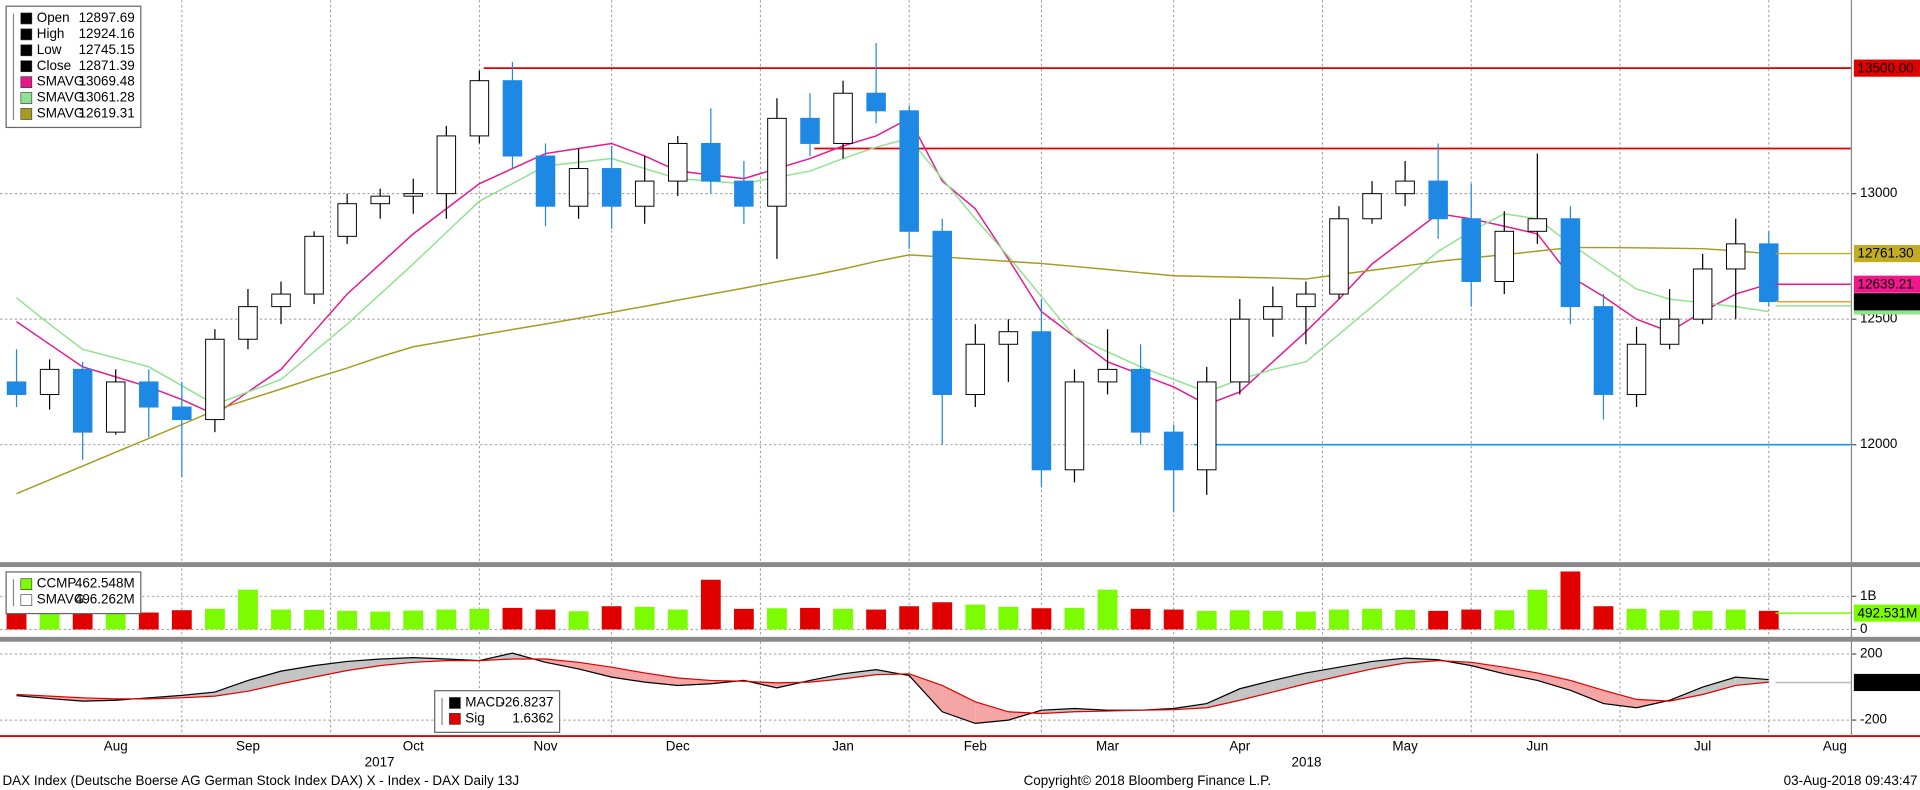 The width and height of the screenshot is (1920, 790). Describe the element at coordinates (474, 717) in the screenshot. I see `legend-name: Sig` at that location.